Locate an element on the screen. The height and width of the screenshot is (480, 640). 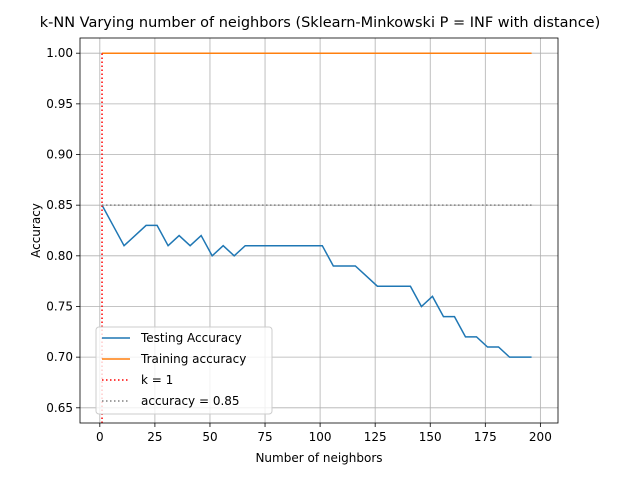
y-axis-label: Accuracy is located at coordinates (36, 230).